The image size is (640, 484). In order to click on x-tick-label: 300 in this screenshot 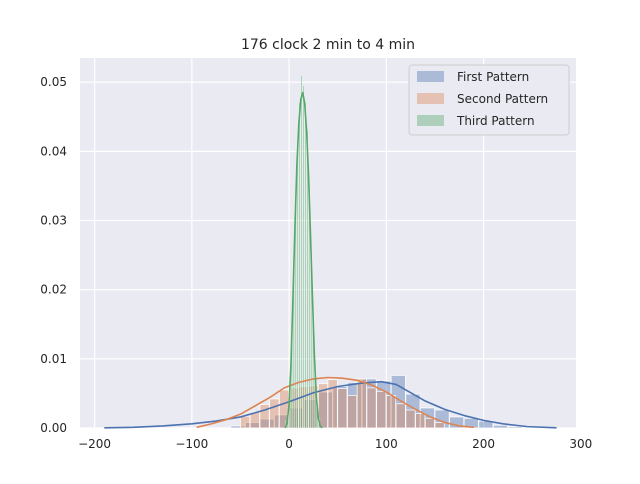, I will do `click(580, 444)`.